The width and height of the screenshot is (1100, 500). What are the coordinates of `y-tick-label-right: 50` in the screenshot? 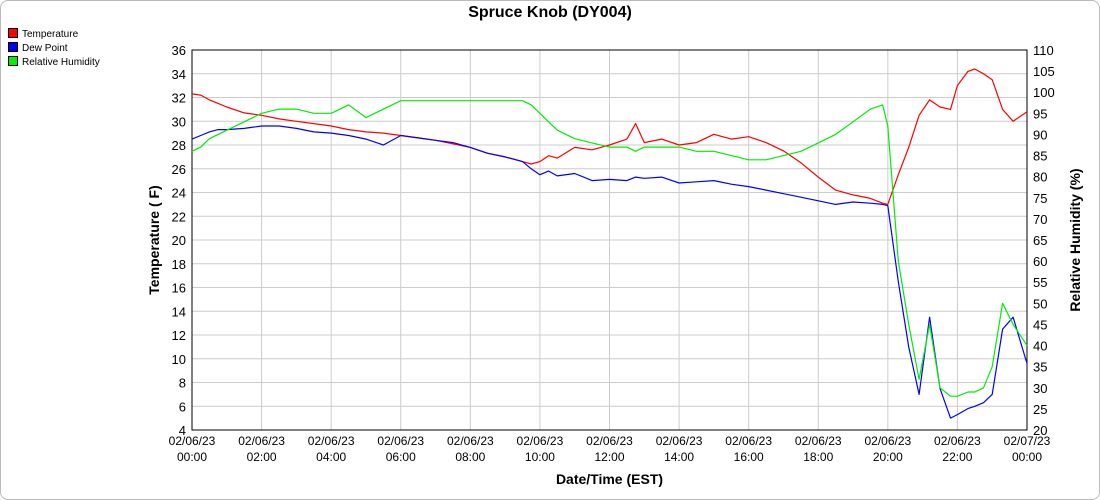 It's located at (1040, 303).